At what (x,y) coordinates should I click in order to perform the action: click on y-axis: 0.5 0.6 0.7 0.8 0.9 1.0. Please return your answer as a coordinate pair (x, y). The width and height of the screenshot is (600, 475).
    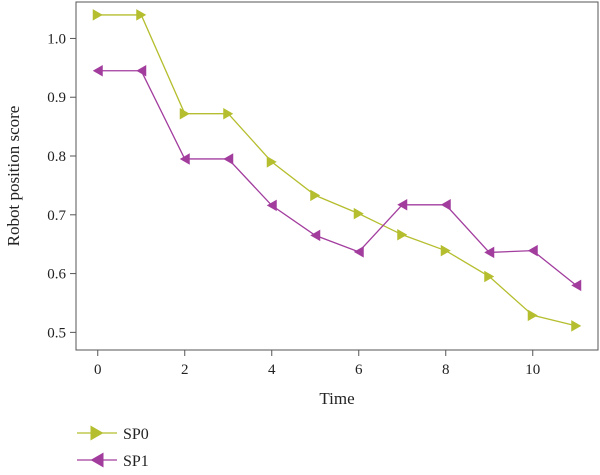
    Looking at the image, I should click on (61, 186).